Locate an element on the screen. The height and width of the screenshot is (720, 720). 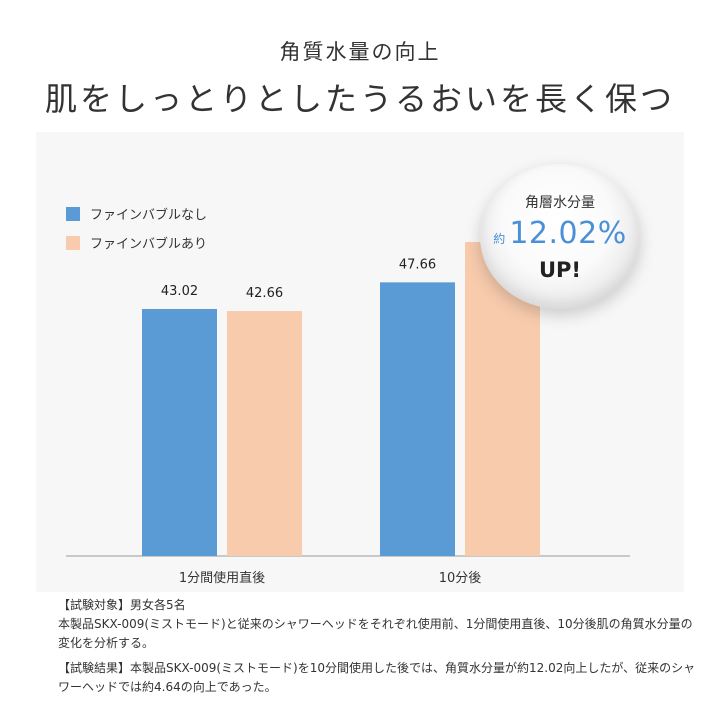
subtitle: 角質水量の向上 is located at coordinates (360, 52).